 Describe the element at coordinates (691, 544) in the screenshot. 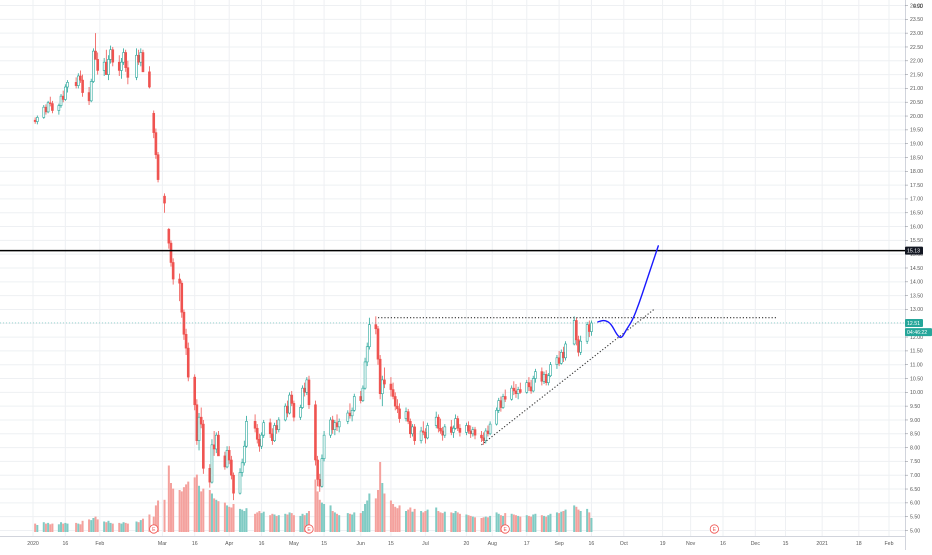

I see `x-tick-label: Nov` at that location.